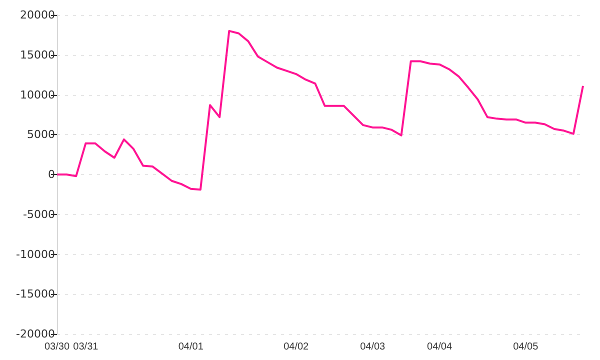 Image resolution: width=600 pixels, height=360 pixels. Describe the element at coordinates (191, 347) in the screenshot. I see `x-tick-label: 04/01` at that location.